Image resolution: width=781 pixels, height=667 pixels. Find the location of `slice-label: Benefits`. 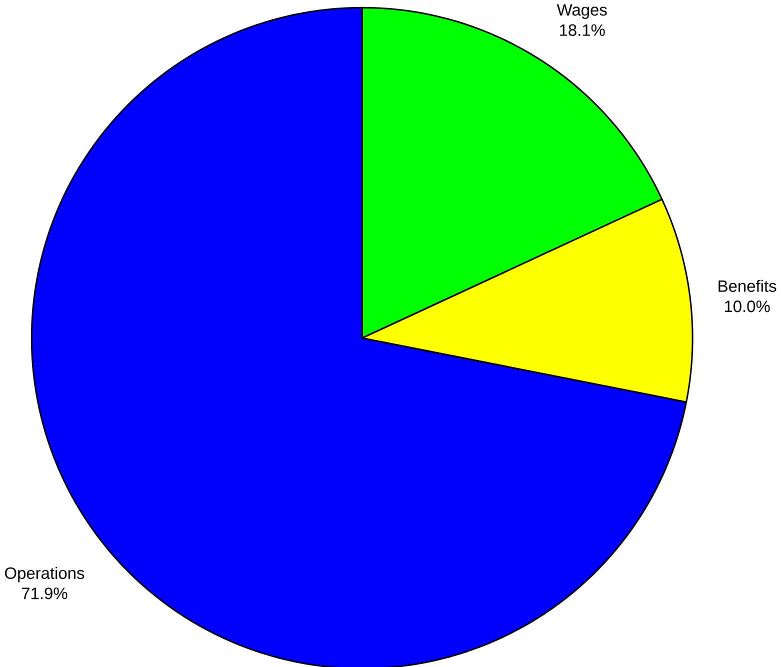

slice-label: Benefits is located at coordinates (747, 286).